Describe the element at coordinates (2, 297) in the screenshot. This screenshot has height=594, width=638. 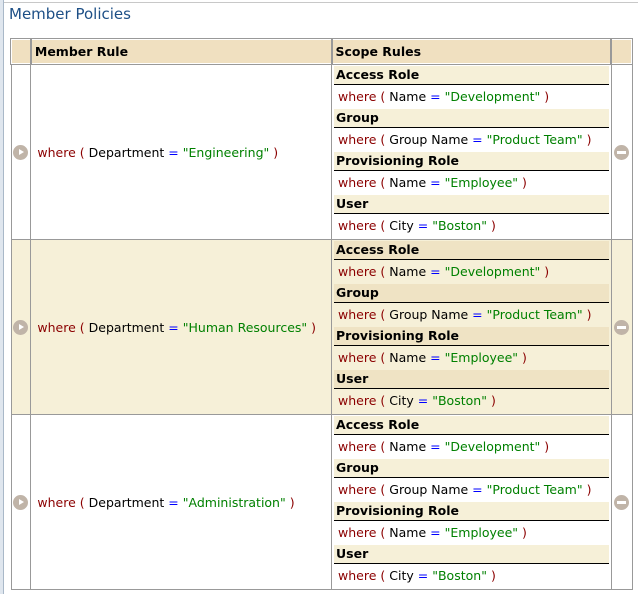
I see `left-frame-border` at that location.